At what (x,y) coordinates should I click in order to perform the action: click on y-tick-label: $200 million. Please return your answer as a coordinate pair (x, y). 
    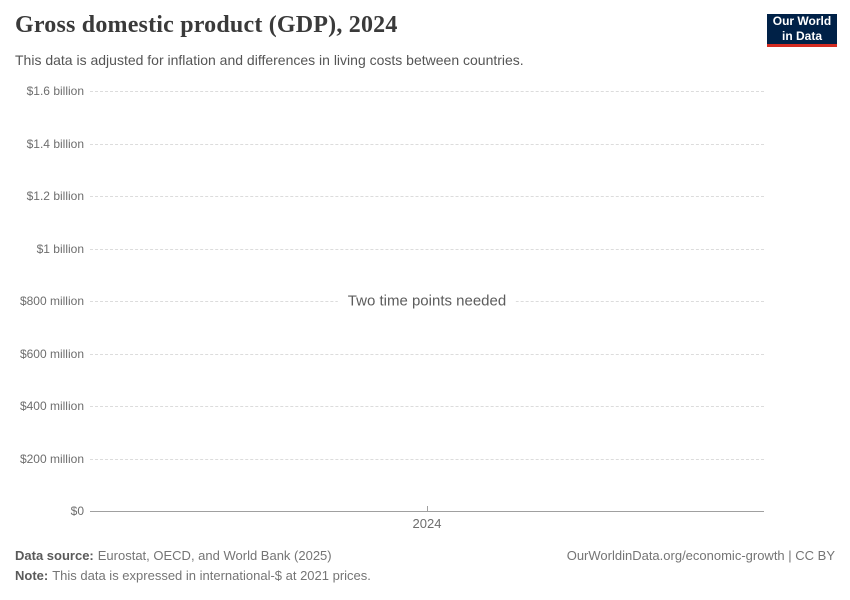
    Looking at the image, I should click on (51, 458).